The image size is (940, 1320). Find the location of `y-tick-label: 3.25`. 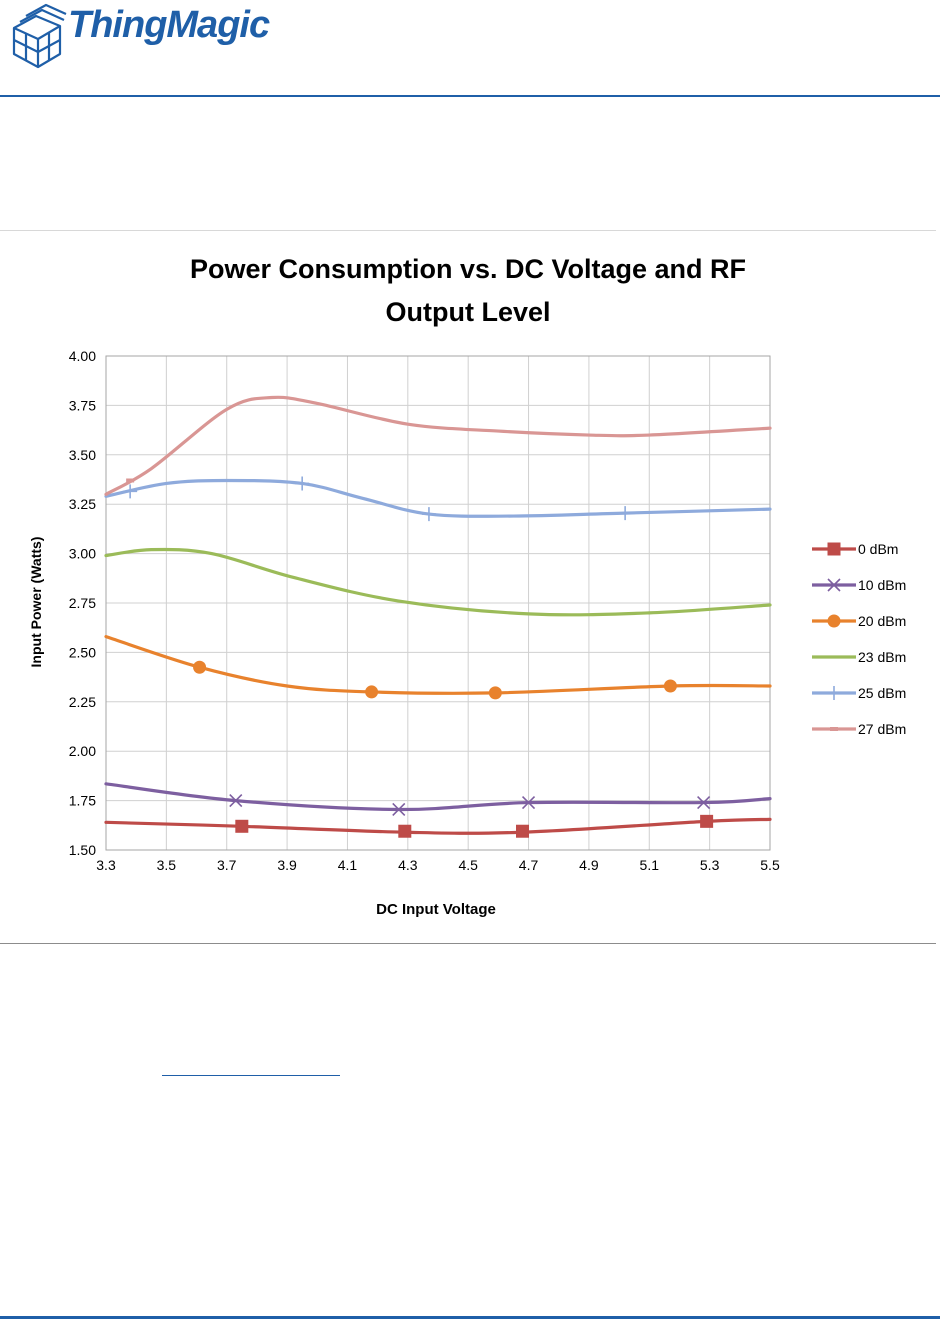

y-tick-label: 3.25 is located at coordinates (82, 504).